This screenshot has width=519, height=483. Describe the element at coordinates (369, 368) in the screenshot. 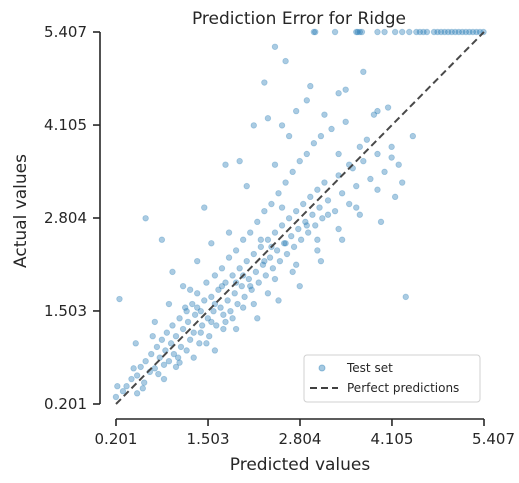

I see `legend-label-test-set: Test set` at that location.